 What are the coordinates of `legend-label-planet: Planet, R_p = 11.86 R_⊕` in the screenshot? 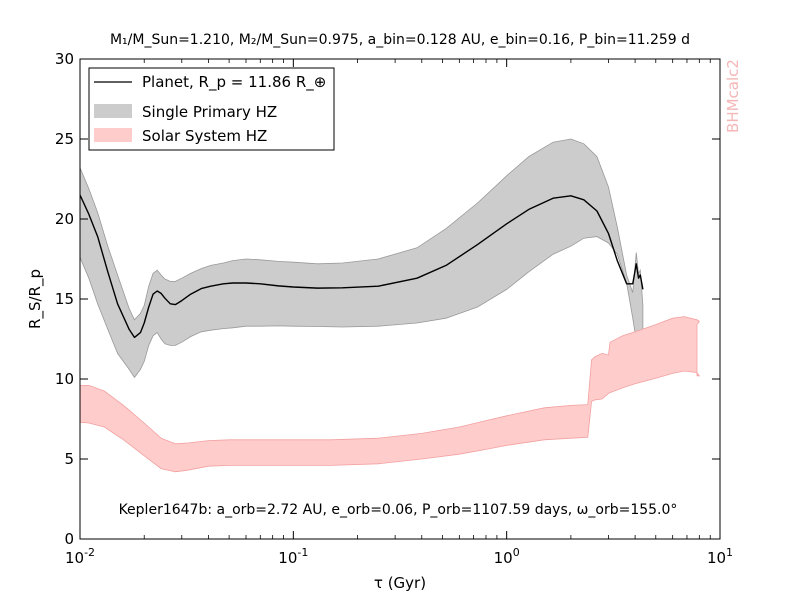 It's located at (234, 82).